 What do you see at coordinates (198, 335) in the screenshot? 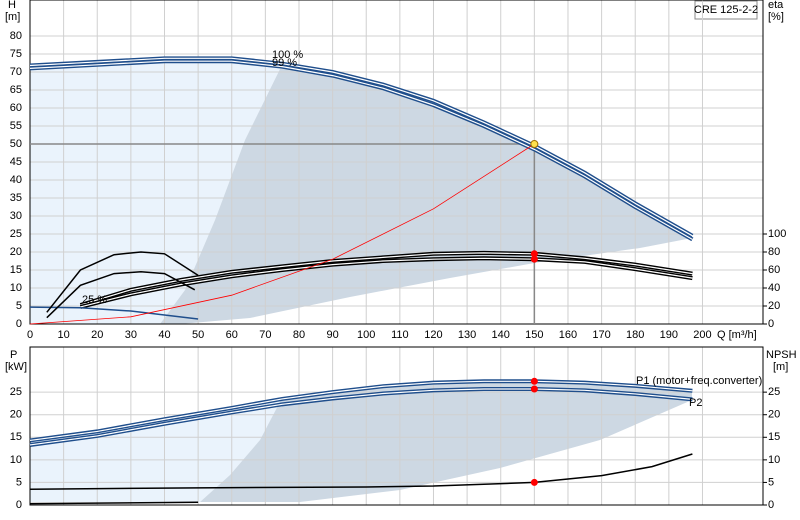
I see `x-tick-label: 50` at bounding box center [198, 335].